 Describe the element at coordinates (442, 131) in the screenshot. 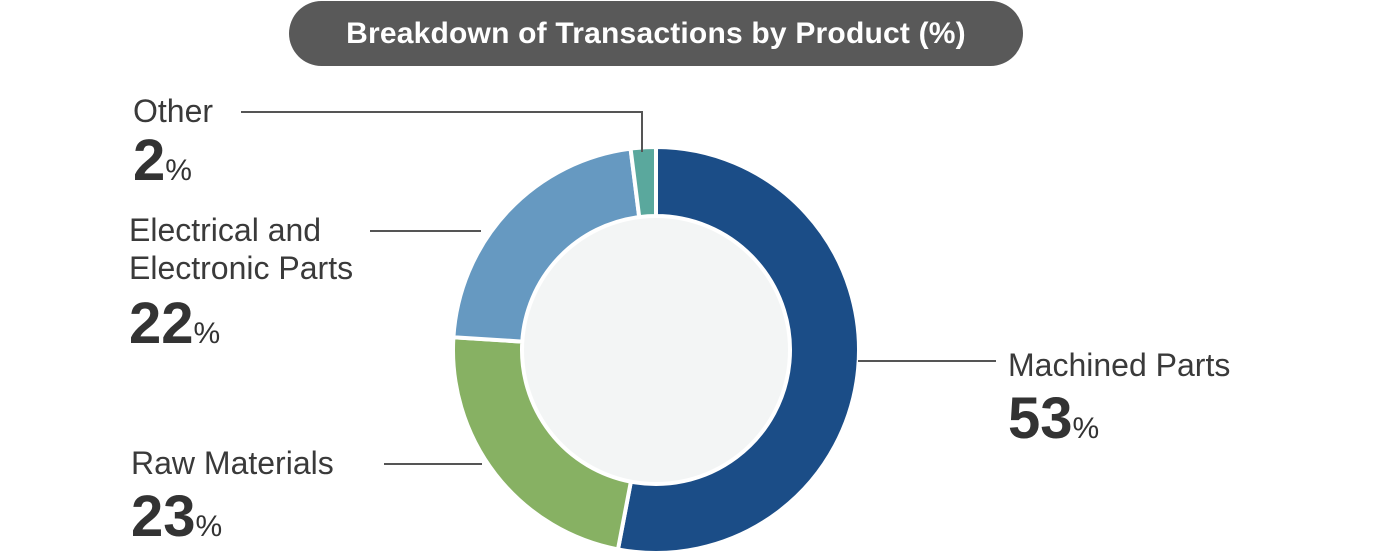

I see `leader-line-other` at that location.